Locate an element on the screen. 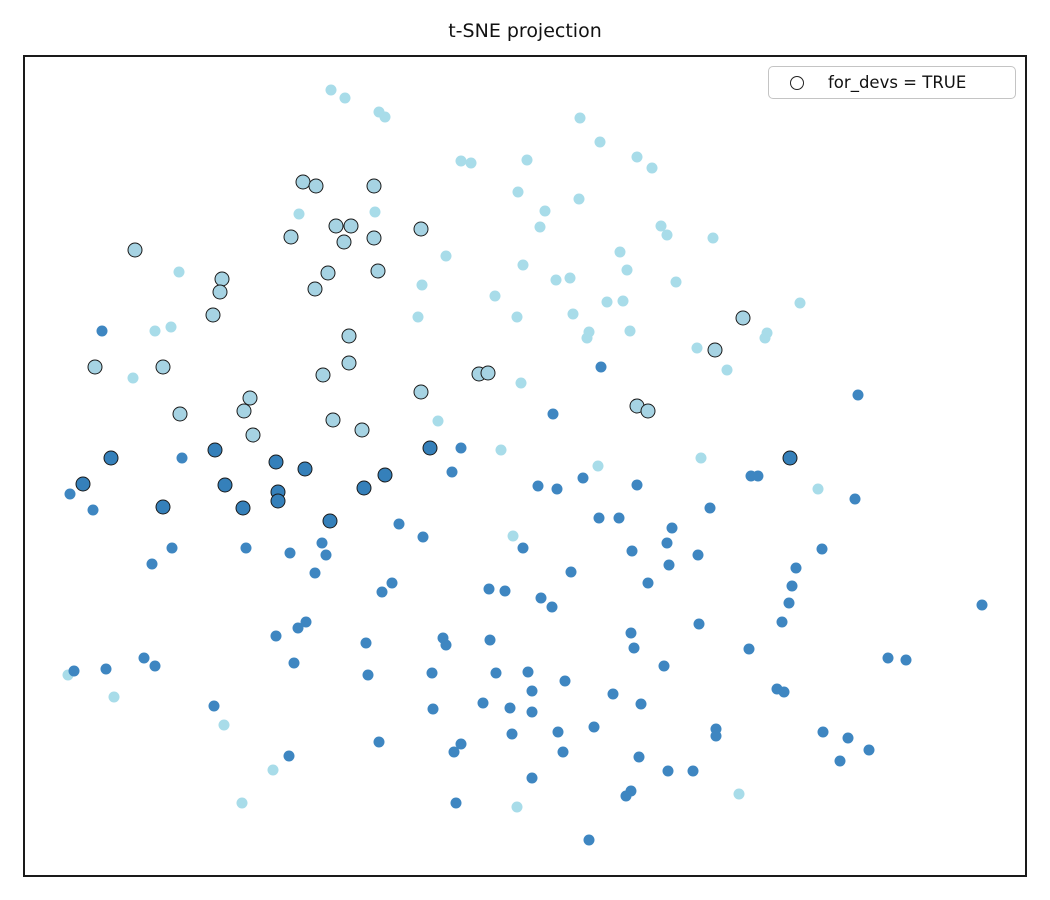 The height and width of the screenshot is (900, 1050). legend-label: for_devs = TRUE is located at coordinates (897, 82).